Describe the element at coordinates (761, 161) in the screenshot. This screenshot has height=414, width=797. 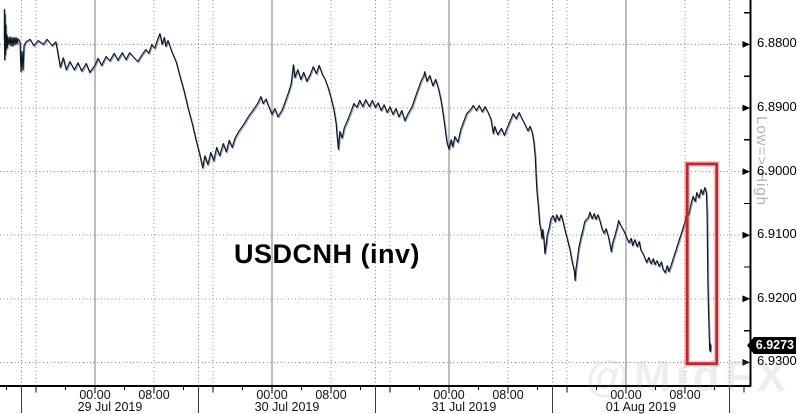
I see `low-high-axis-note: Low=> High` at that location.